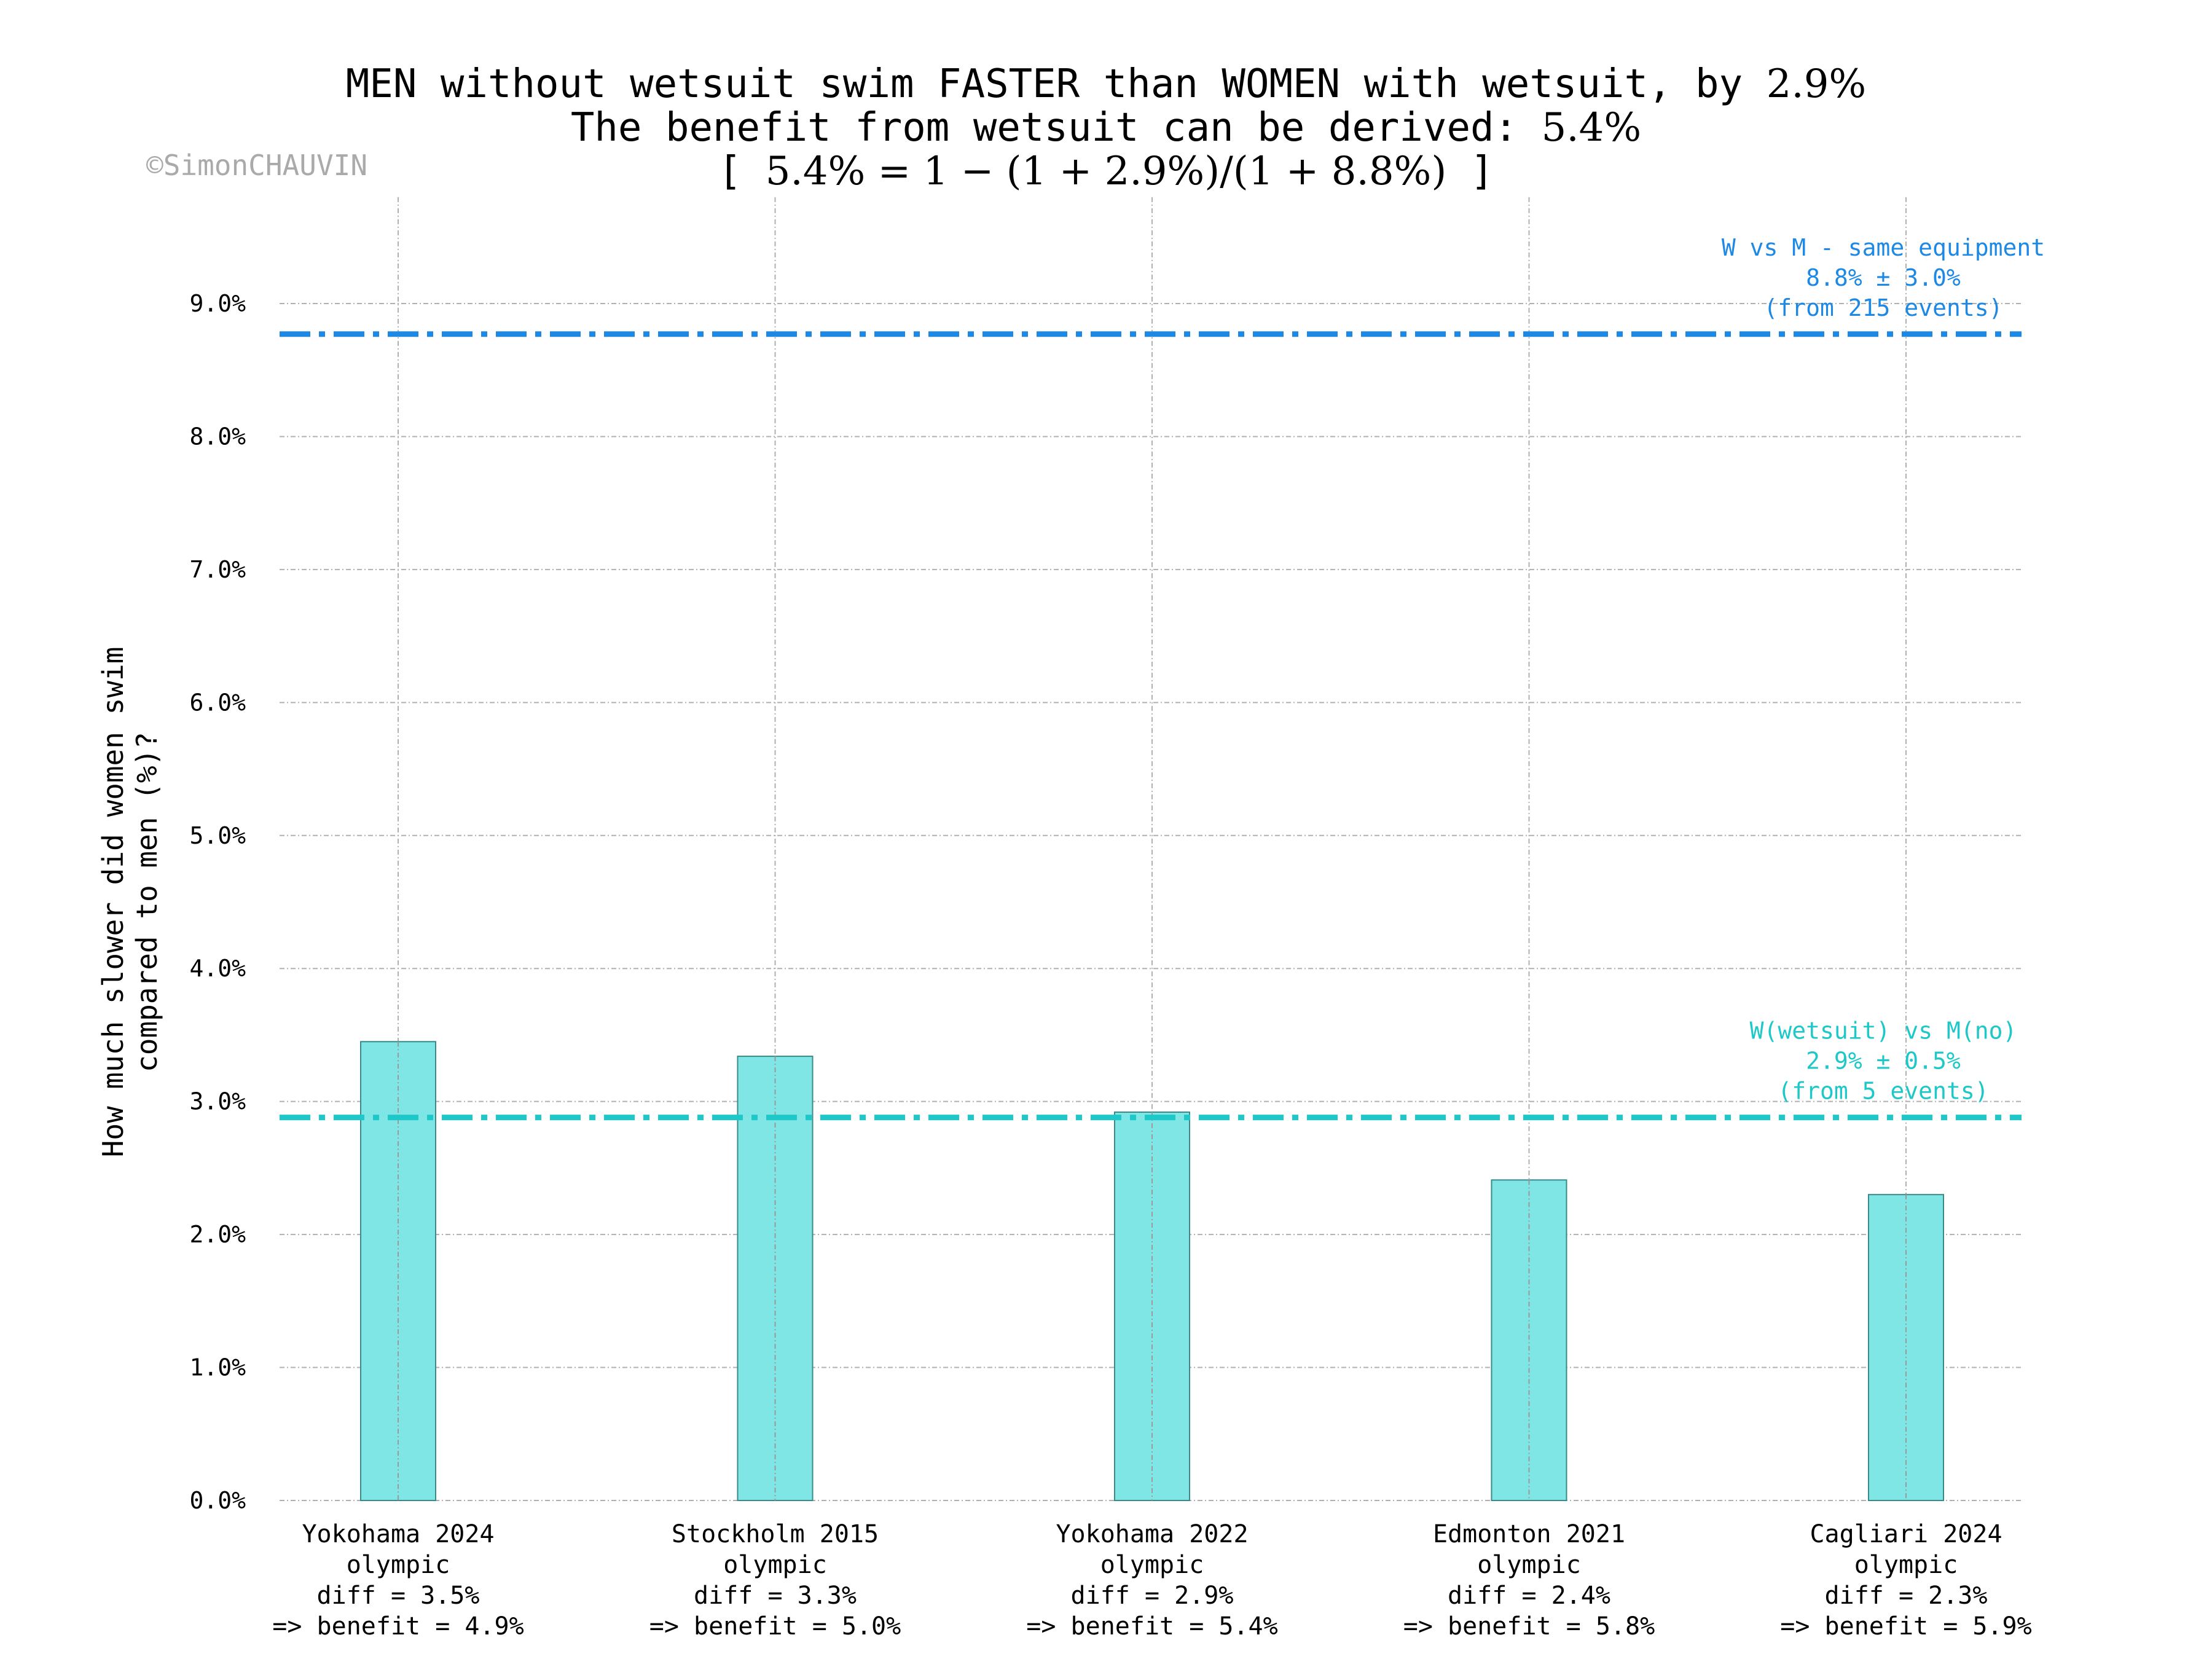 This screenshot has width=2212, height=1659. What do you see at coordinates (217, 968) in the screenshot?
I see `y-tick-label: 4.0%` at bounding box center [217, 968].